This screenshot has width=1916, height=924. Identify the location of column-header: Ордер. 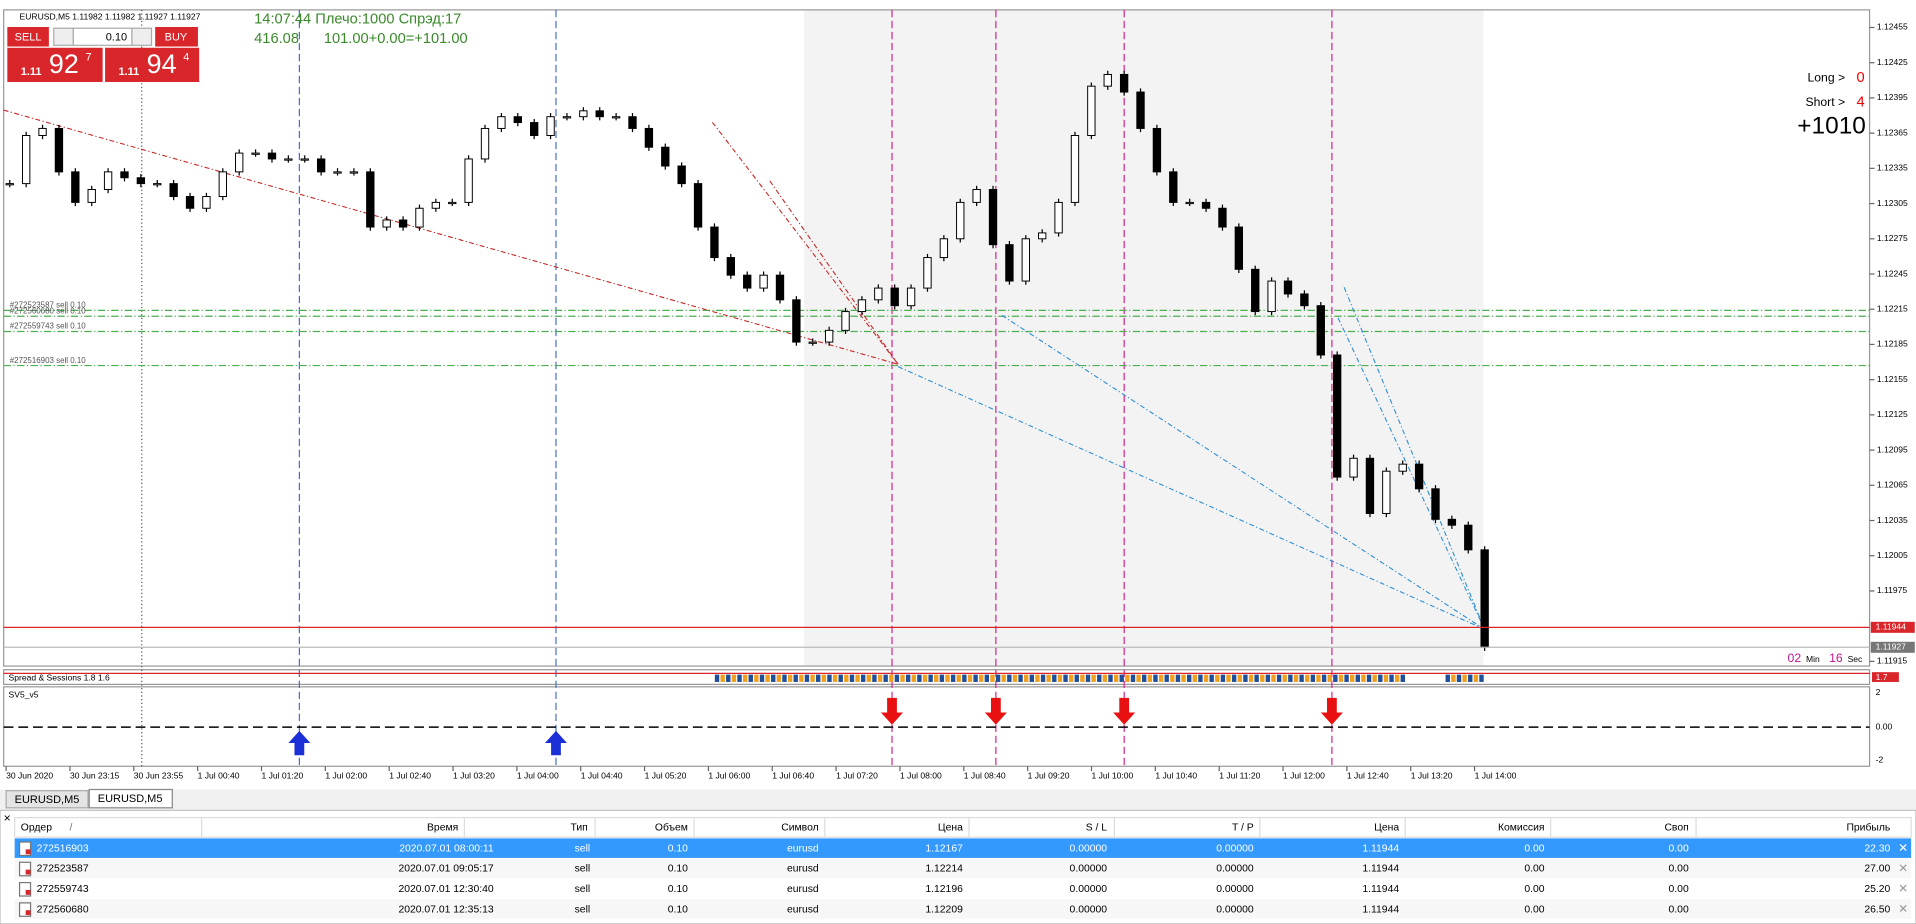
(36, 828).